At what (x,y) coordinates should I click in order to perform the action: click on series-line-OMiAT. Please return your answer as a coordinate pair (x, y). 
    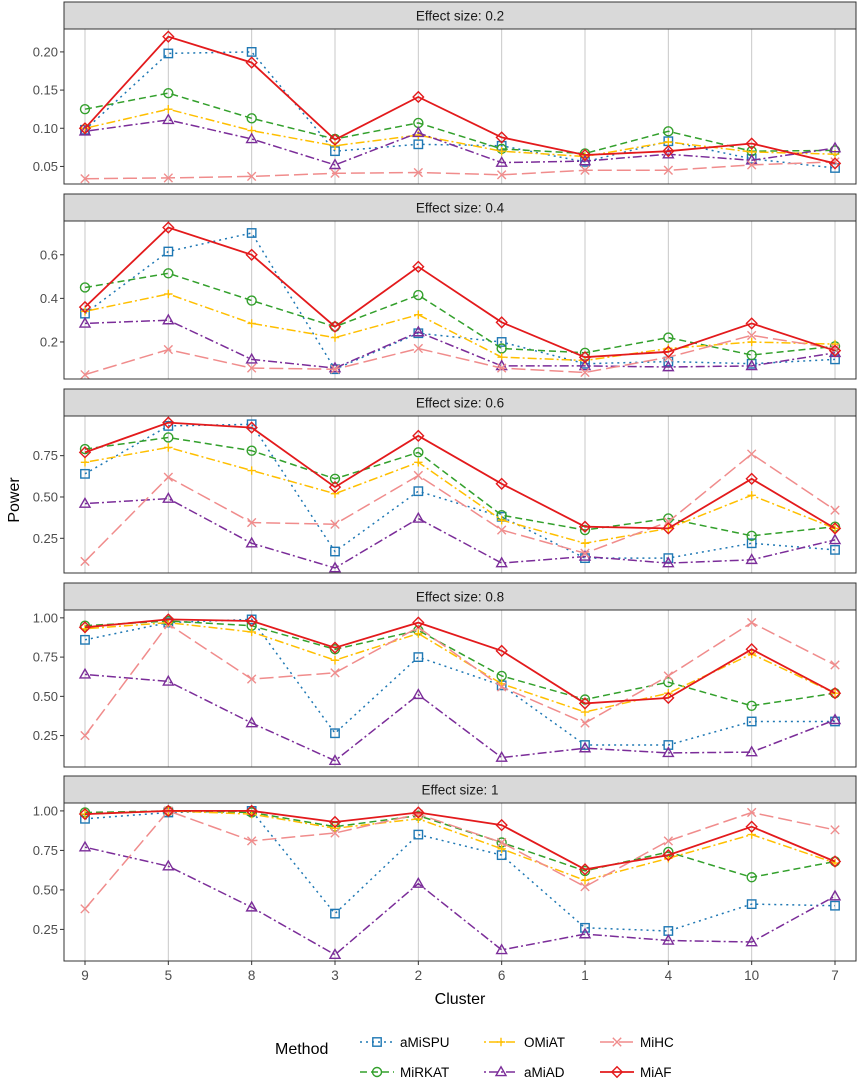
    Looking at the image, I should click on (460, 846).